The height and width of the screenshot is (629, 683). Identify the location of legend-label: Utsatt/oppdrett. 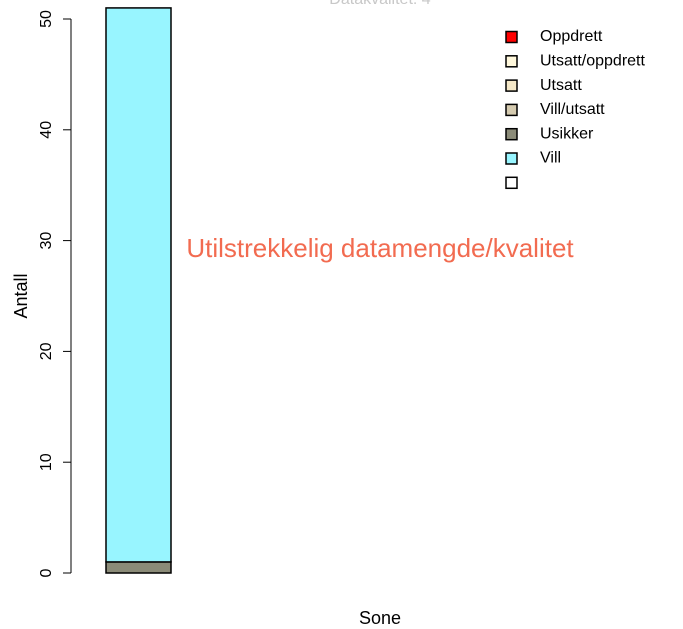
(593, 61).